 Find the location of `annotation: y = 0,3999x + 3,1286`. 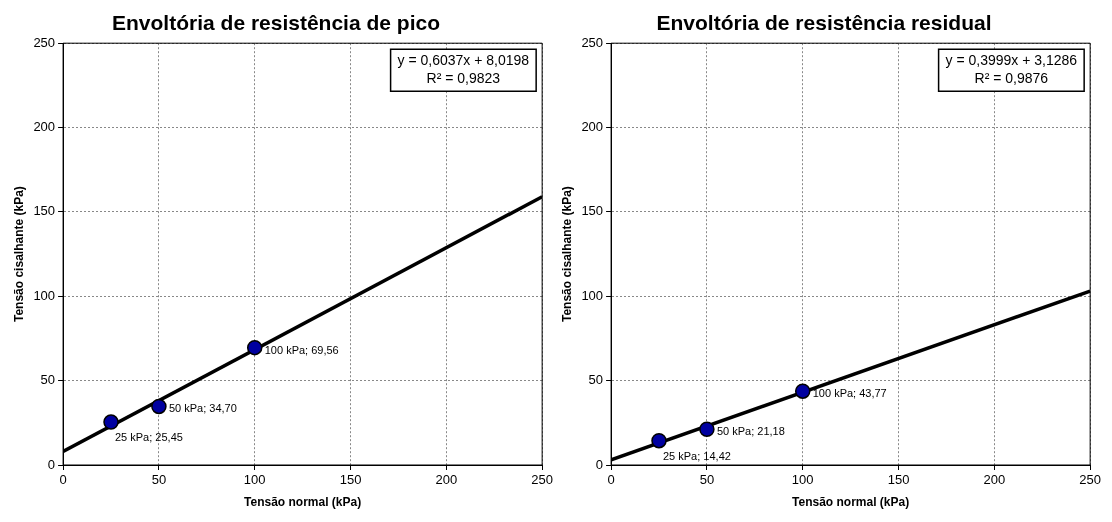

annotation: y = 0,3999x + 3,1286 is located at coordinates (1011, 60).